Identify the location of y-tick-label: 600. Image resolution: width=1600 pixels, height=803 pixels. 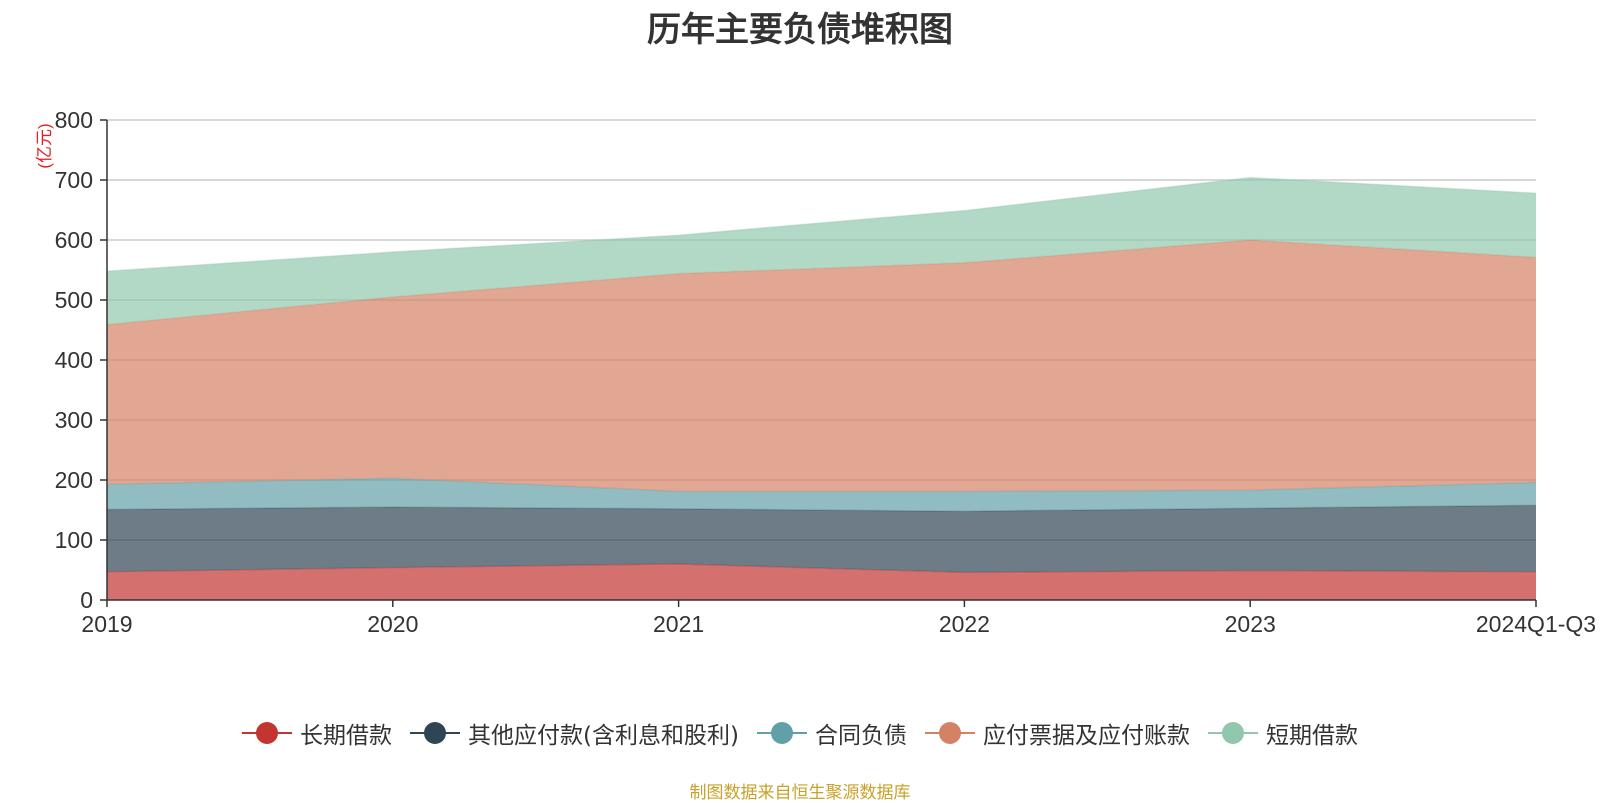
(74, 240).